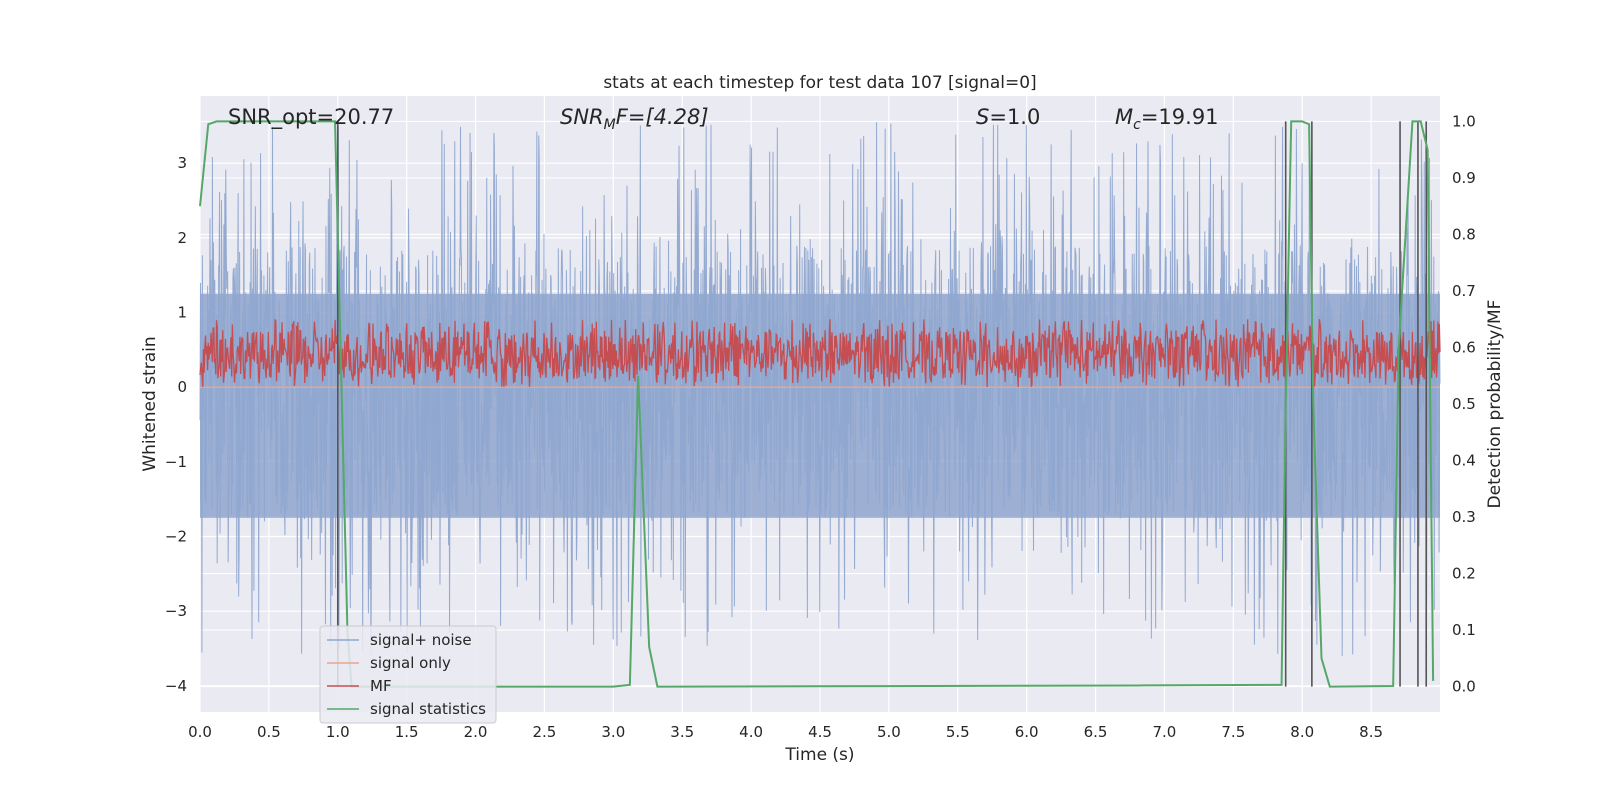 The width and height of the screenshot is (1600, 800). What do you see at coordinates (421, 640) in the screenshot?
I see `legend-label-signal-noise: signal+ noise` at bounding box center [421, 640].